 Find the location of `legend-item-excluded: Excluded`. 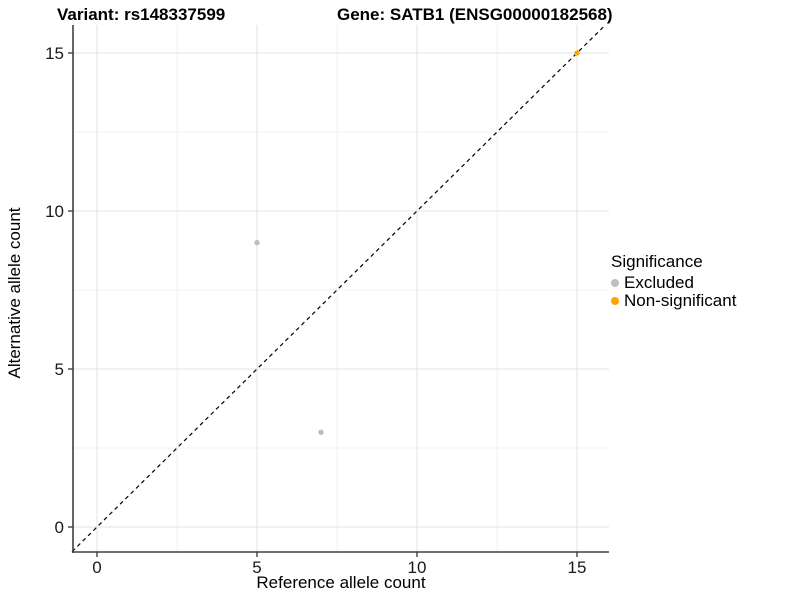

legend-item-excluded: Excluded is located at coordinates (673, 282).